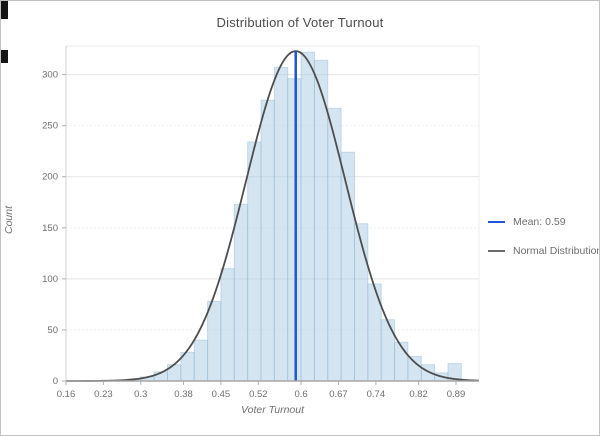 This screenshot has width=600, height=436. Describe the element at coordinates (496, 251) in the screenshot. I see `normal-line-swatch-icon` at that location.